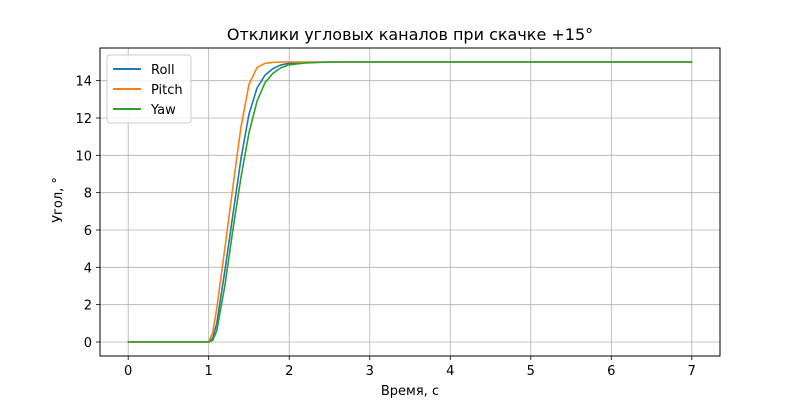  What do you see at coordinates (611, 371) in the screenshot?
I see `x-tick-label: 6` at bounding box center [611, 371].